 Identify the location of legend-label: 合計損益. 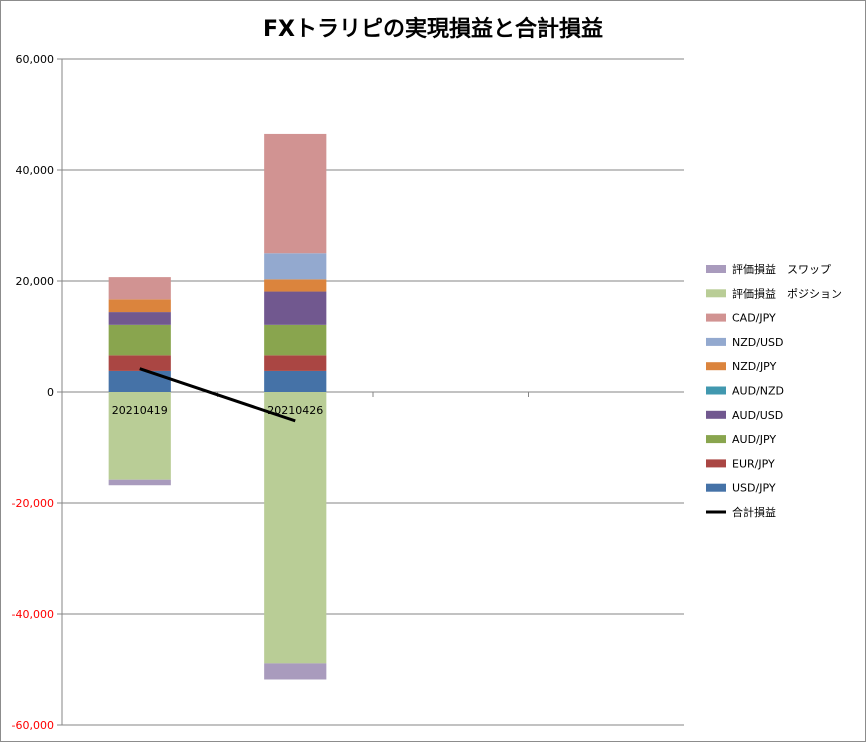
(754, 512).